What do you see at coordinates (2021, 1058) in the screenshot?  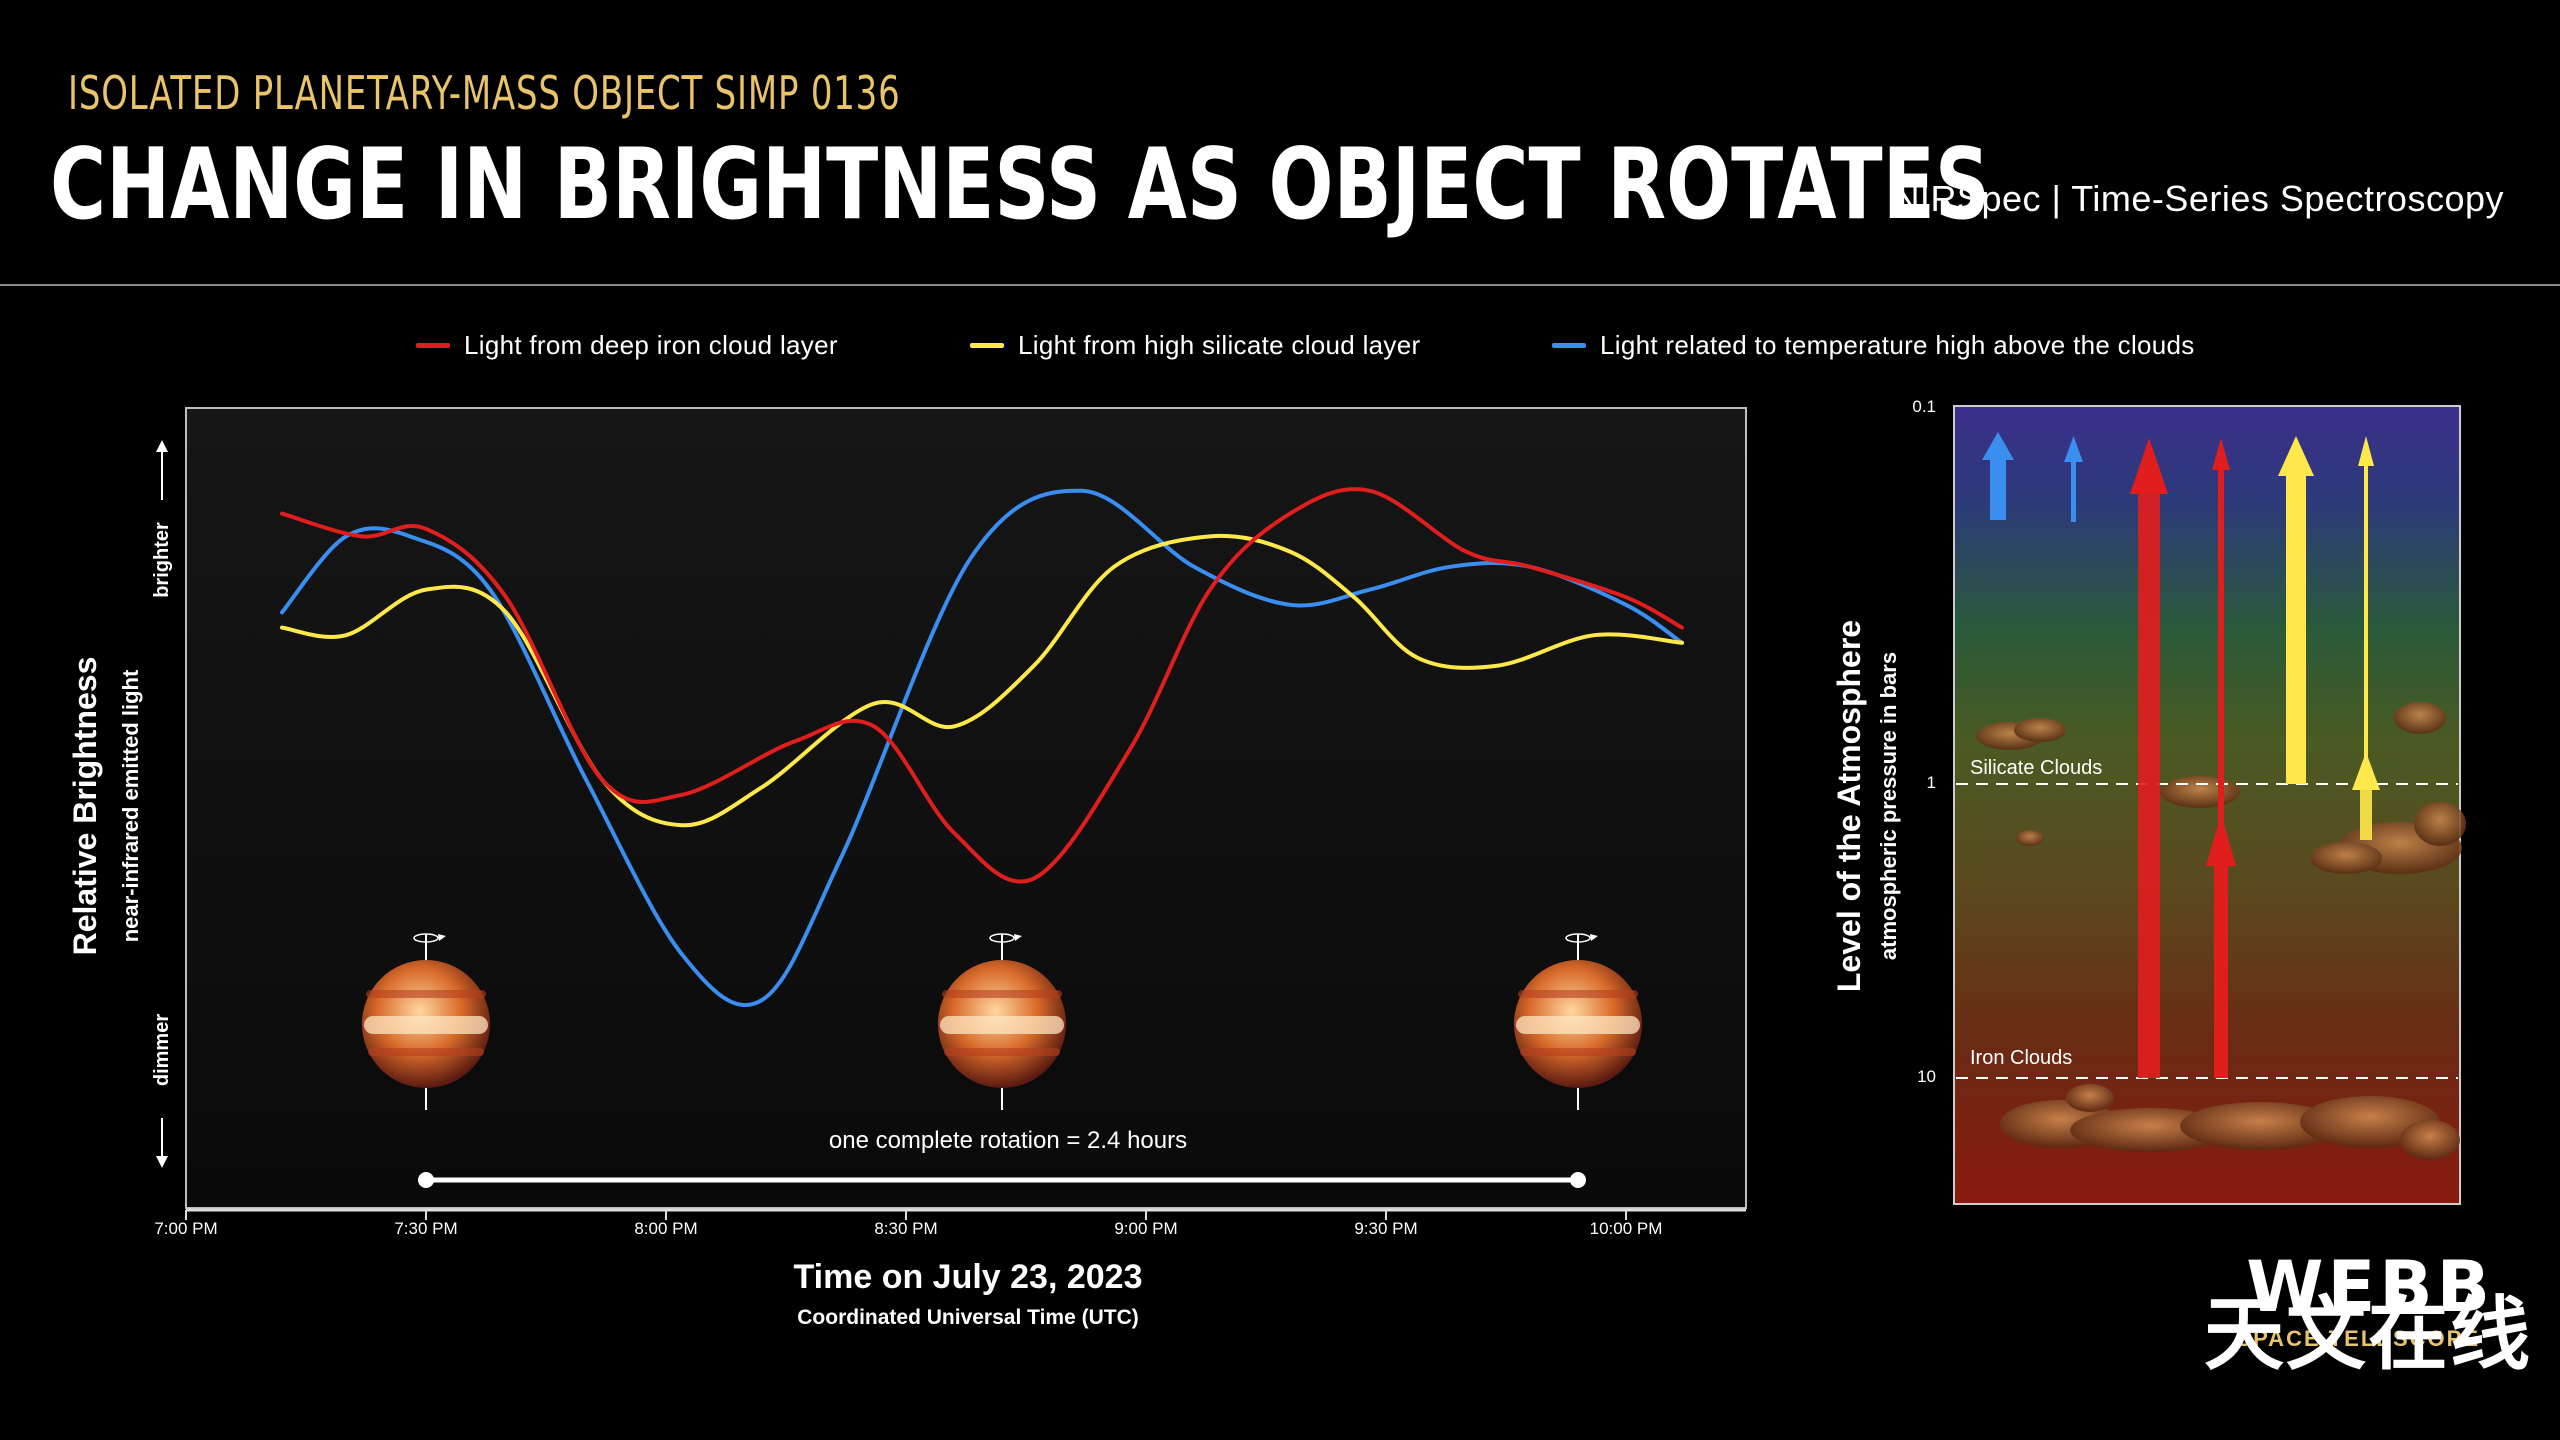 I see `iron-clouds-label: Iron Clouds` at bounding box center [2021, 1058].